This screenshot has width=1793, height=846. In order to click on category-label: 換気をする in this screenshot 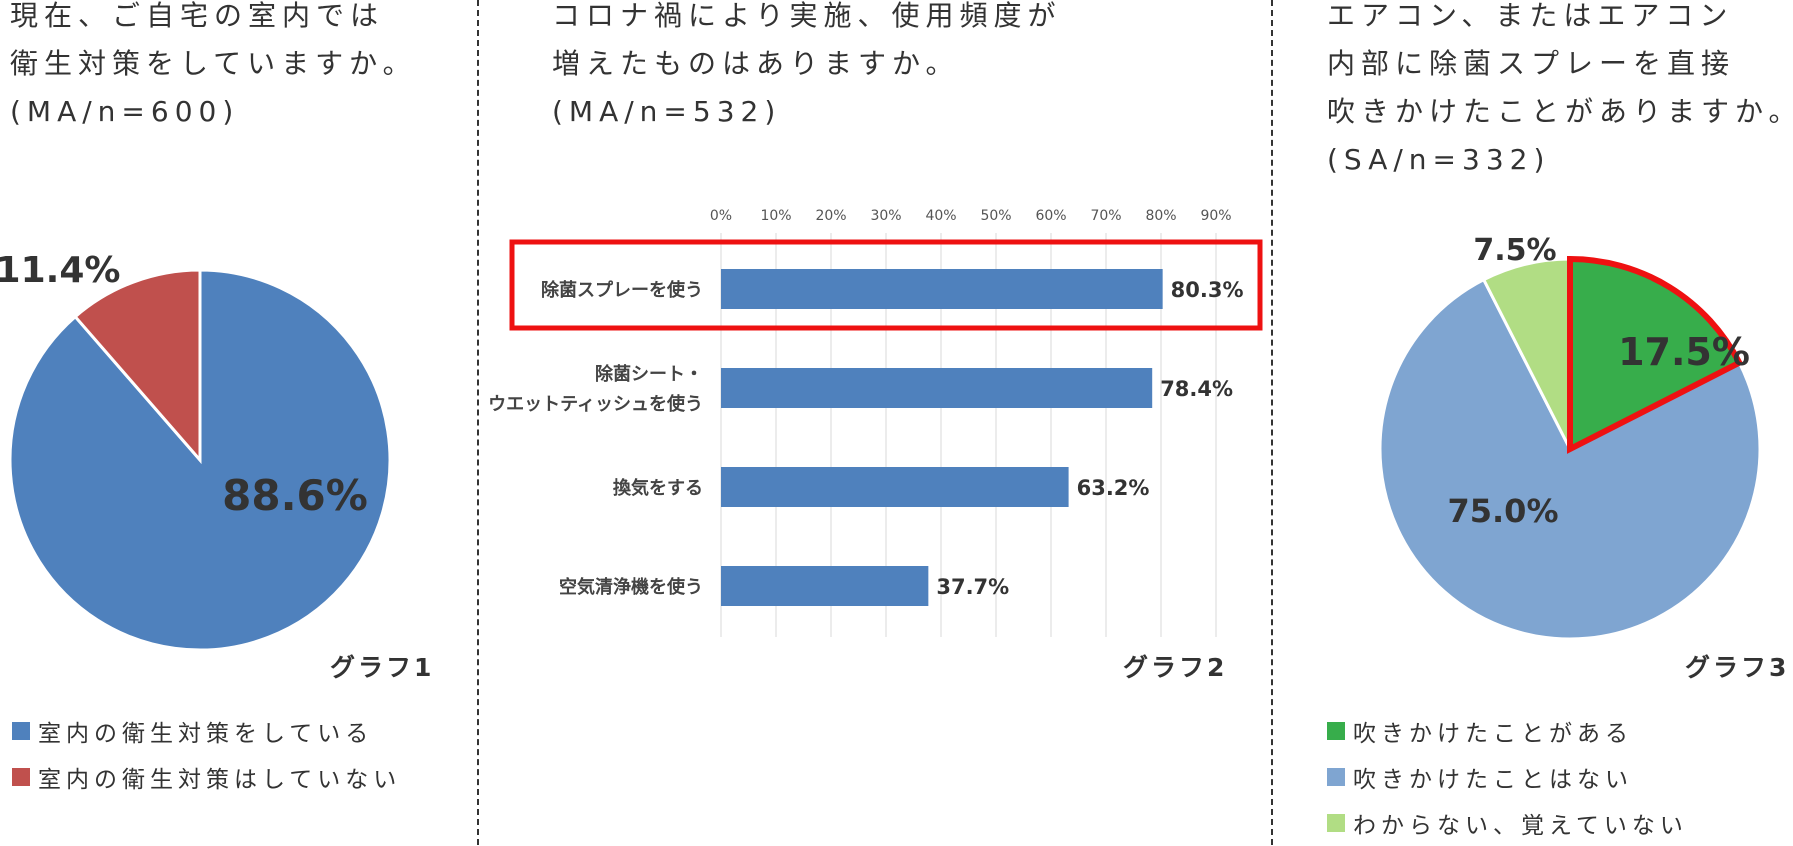, I will do `click(658, 488)`.